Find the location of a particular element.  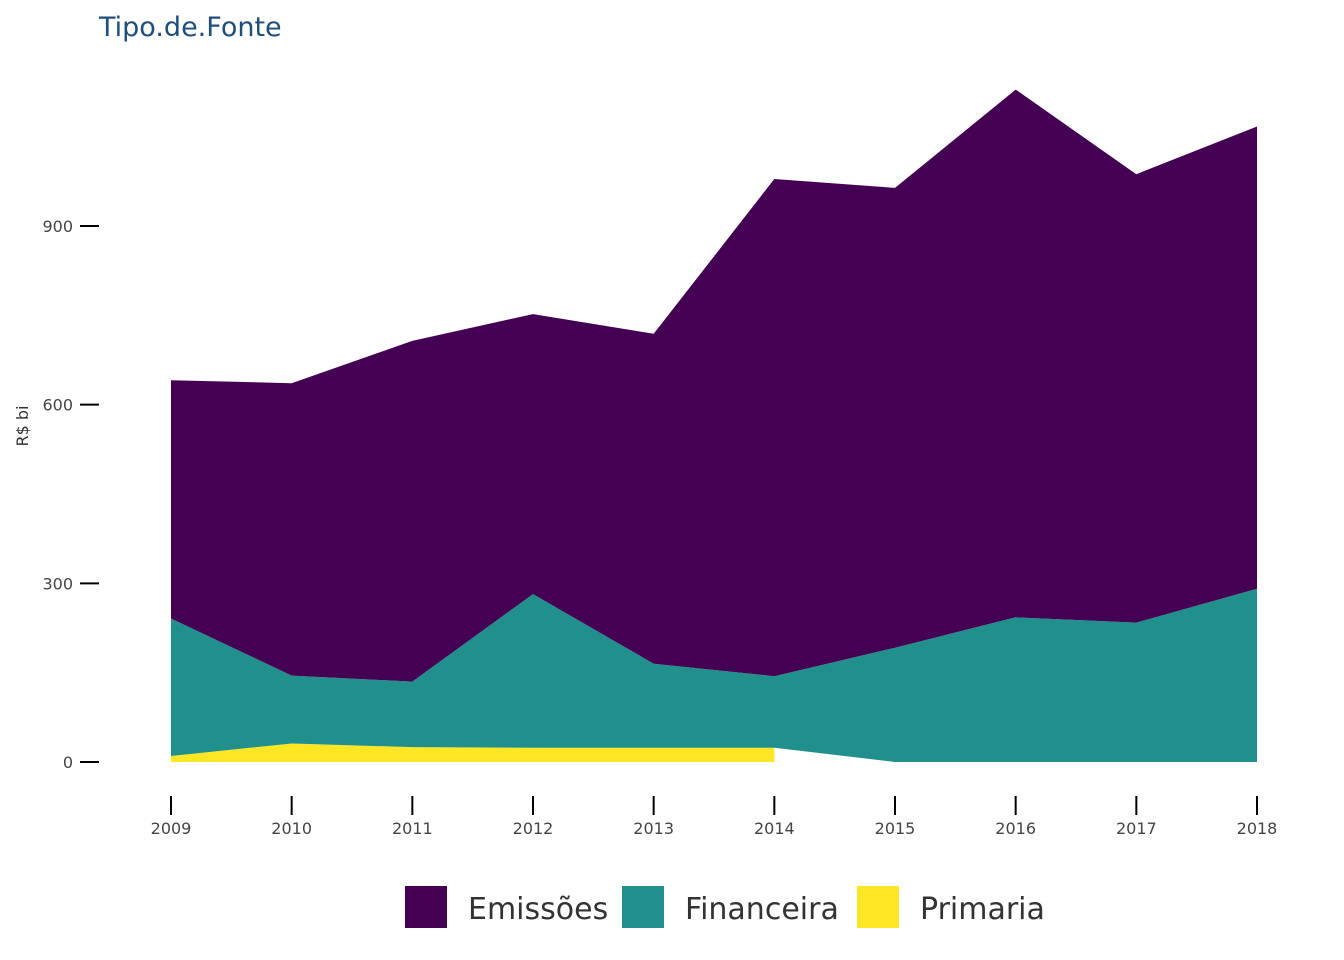

y-axis: 0 300 600 900 is located at coordinates (70, 494).